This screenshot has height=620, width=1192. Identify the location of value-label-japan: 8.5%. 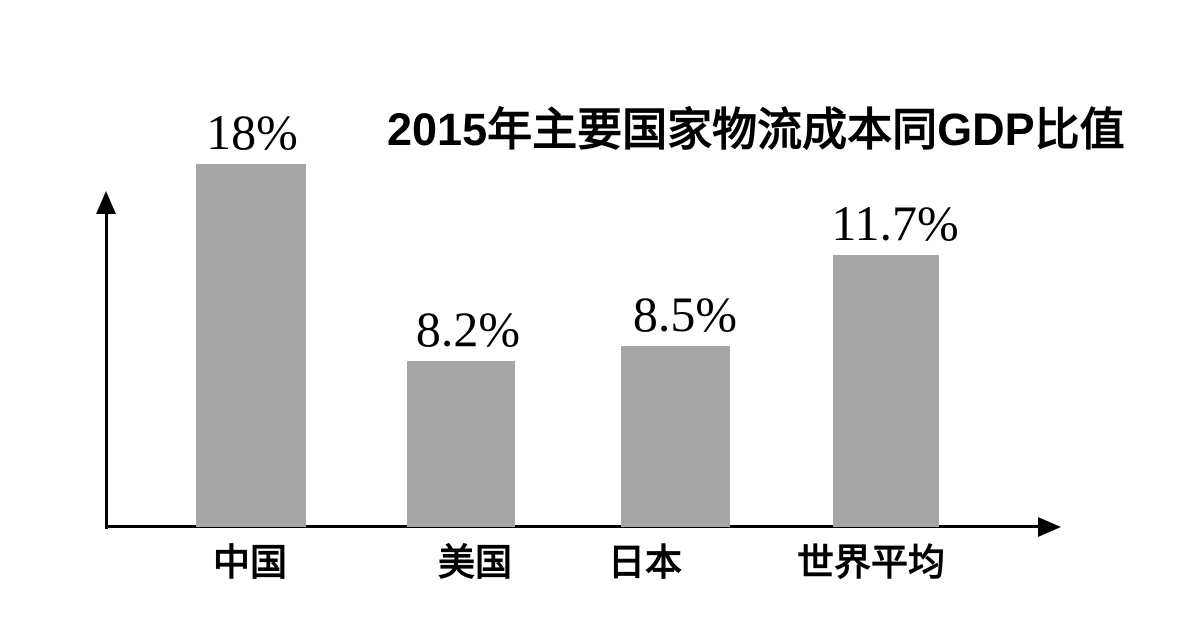
(685, 314).